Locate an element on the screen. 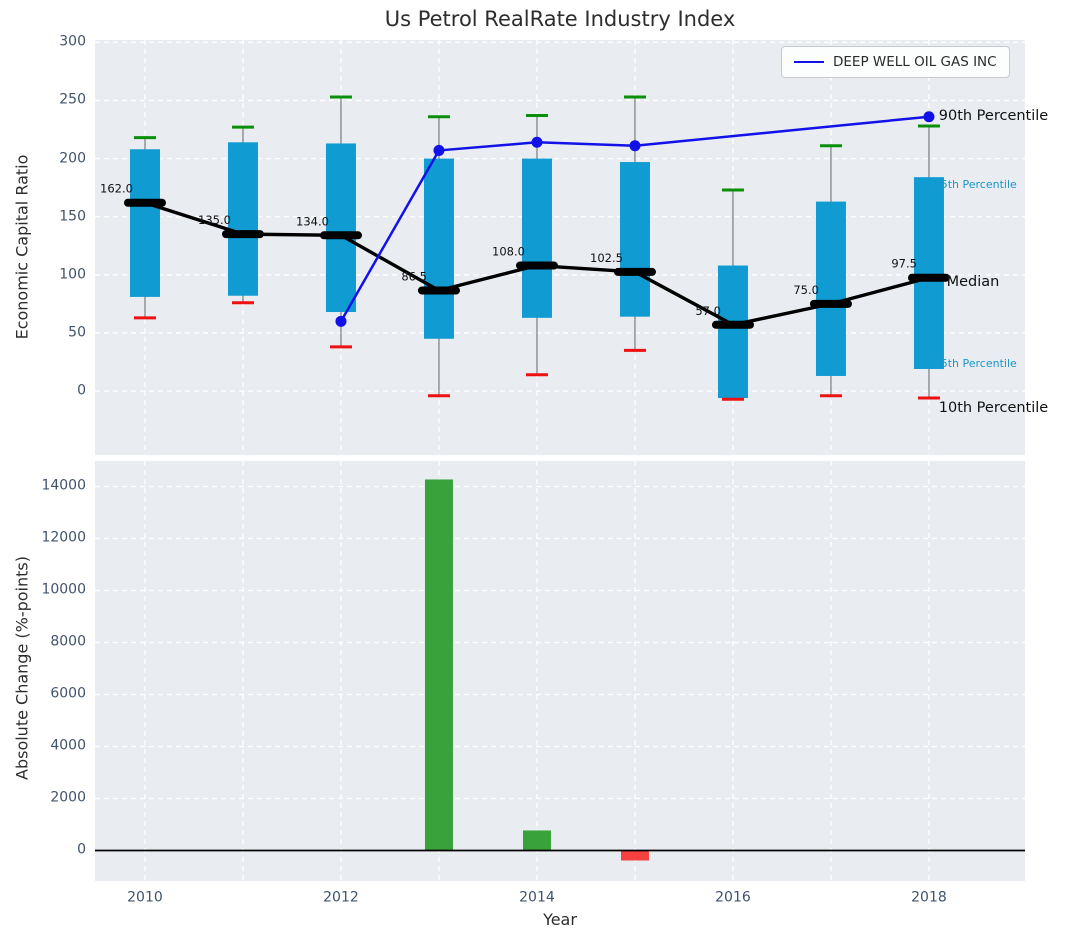 Image resolution: width=1074 pixels, height=942 pixels. bottom-y-tick-6000: 6000 is located at coordinates (68, 693).